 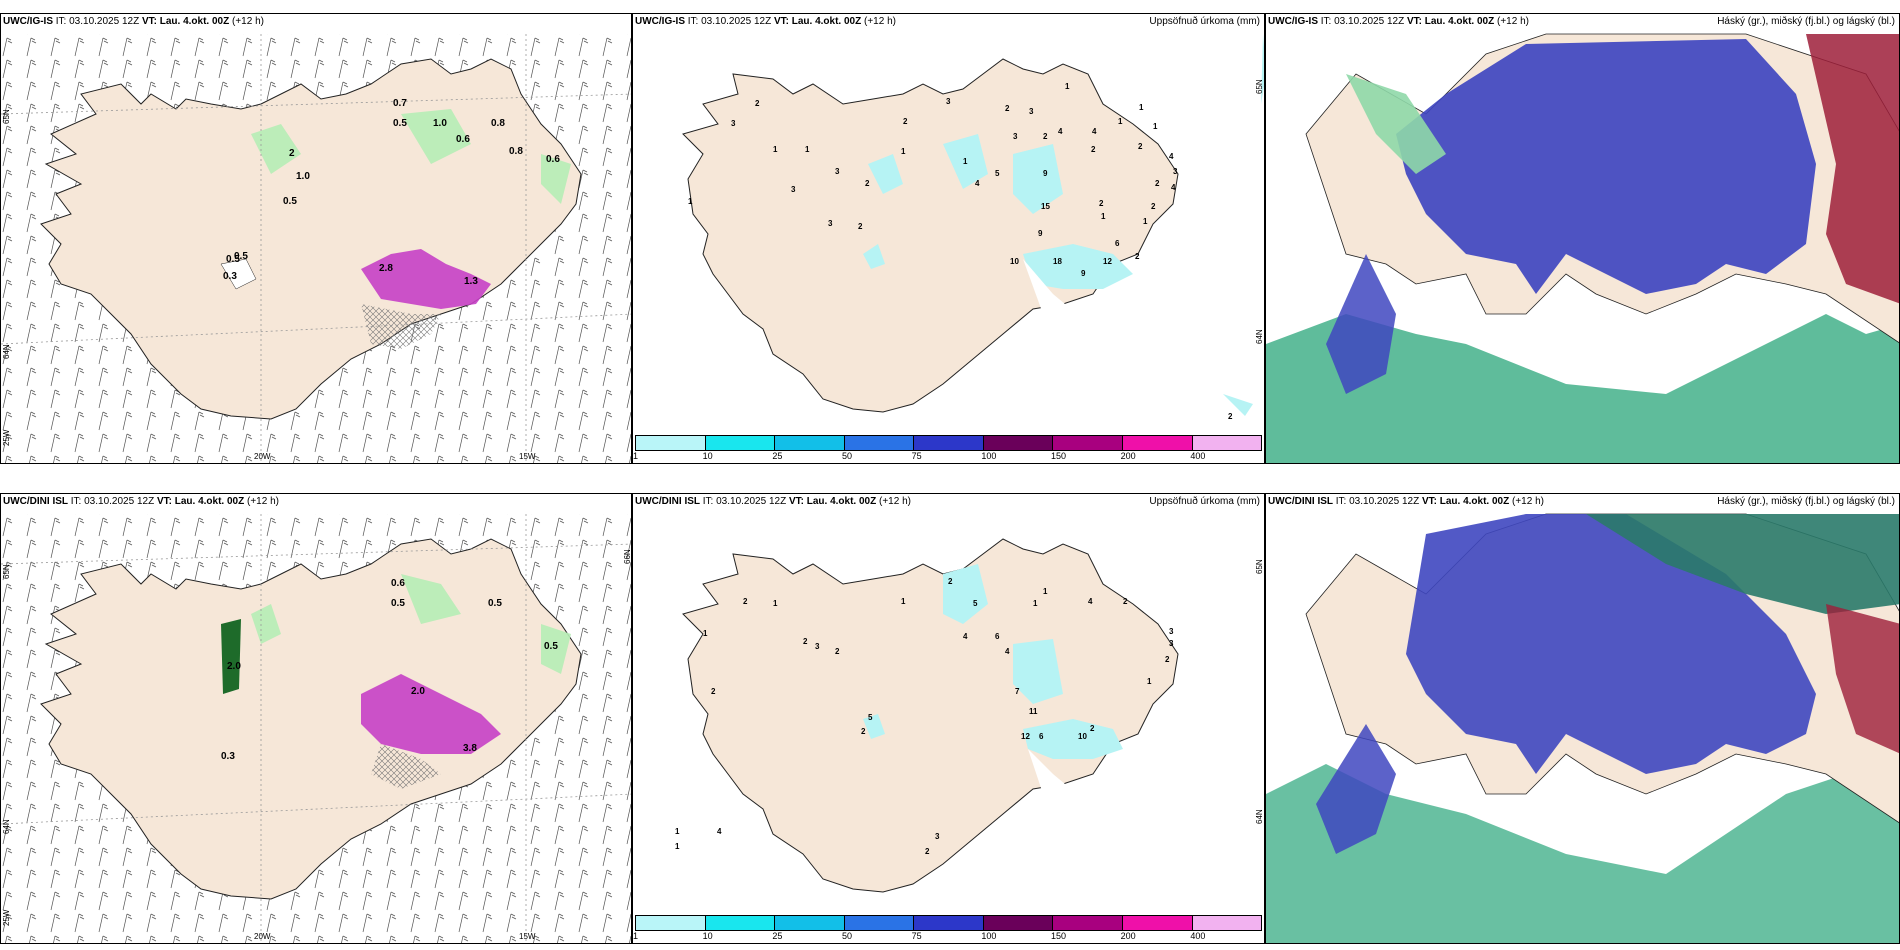 What do you see at coordinates (847, 456) in the screenshot?
I see `colorbar-tick-label: 50` at bounding box center [847, 456].